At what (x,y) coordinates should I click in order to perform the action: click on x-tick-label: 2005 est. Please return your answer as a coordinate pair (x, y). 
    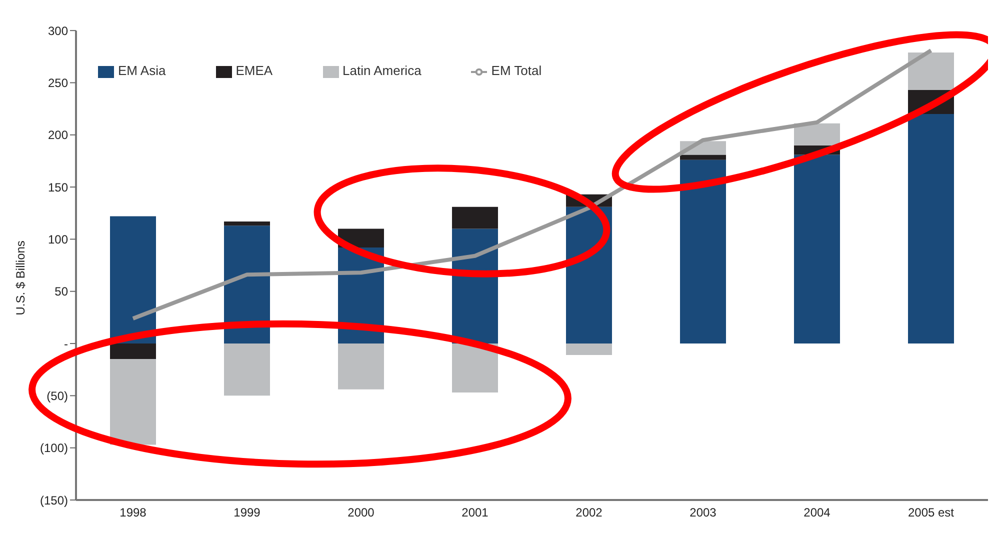
    Looking at the image, I should click on (931, 513).